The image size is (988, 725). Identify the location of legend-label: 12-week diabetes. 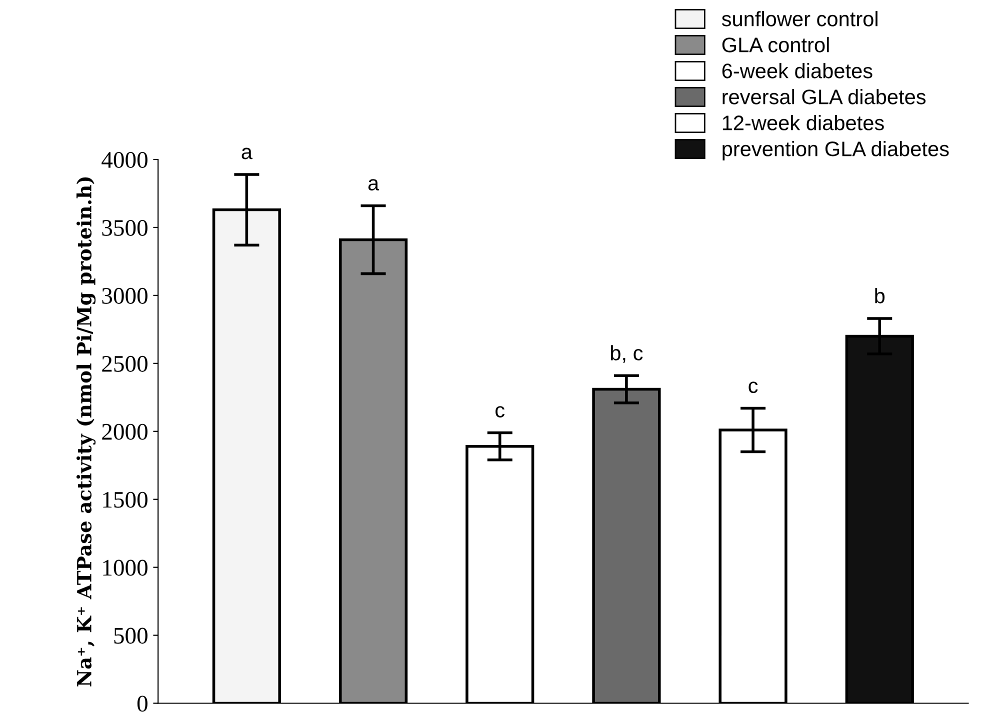
(803, 122).